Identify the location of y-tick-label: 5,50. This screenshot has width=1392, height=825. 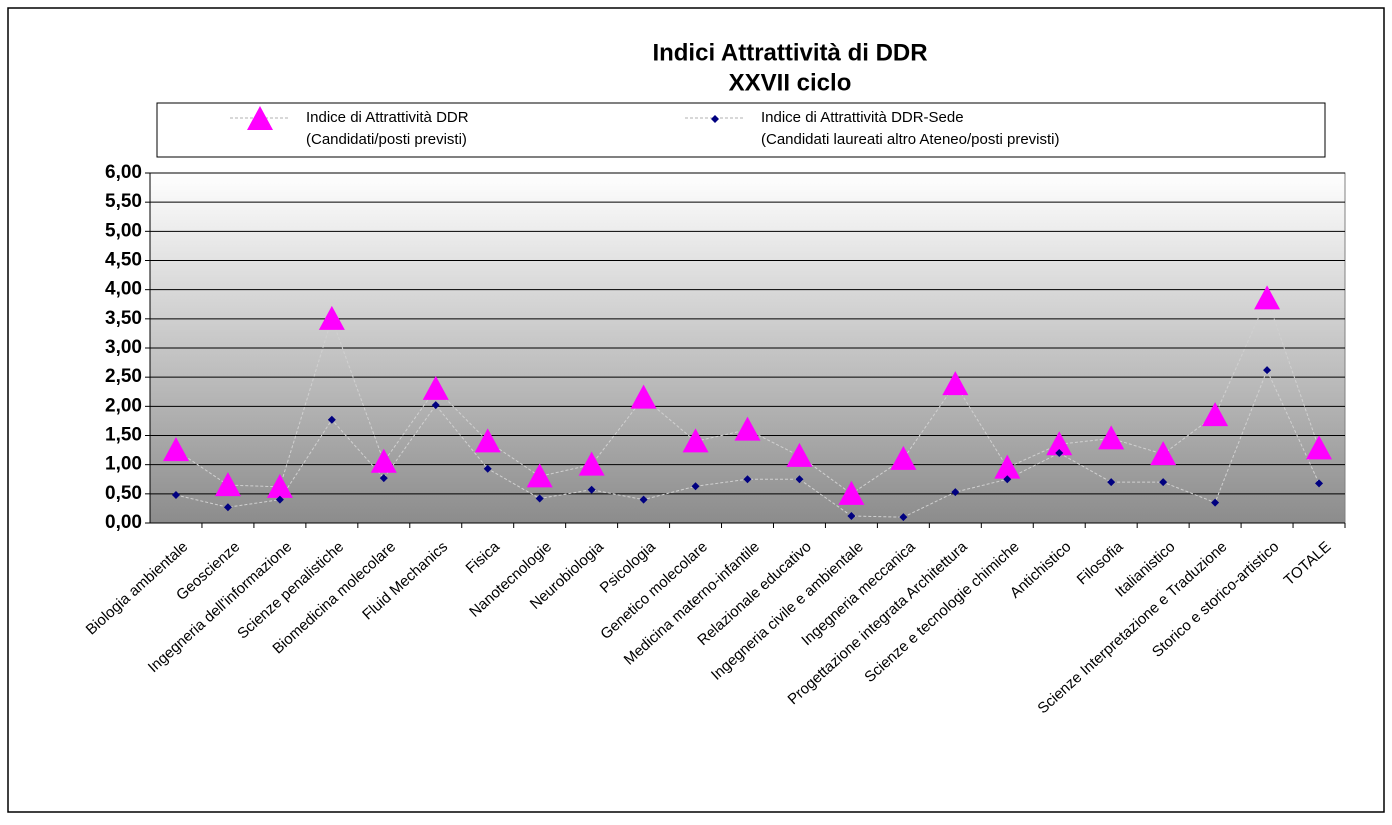
(123, 201).